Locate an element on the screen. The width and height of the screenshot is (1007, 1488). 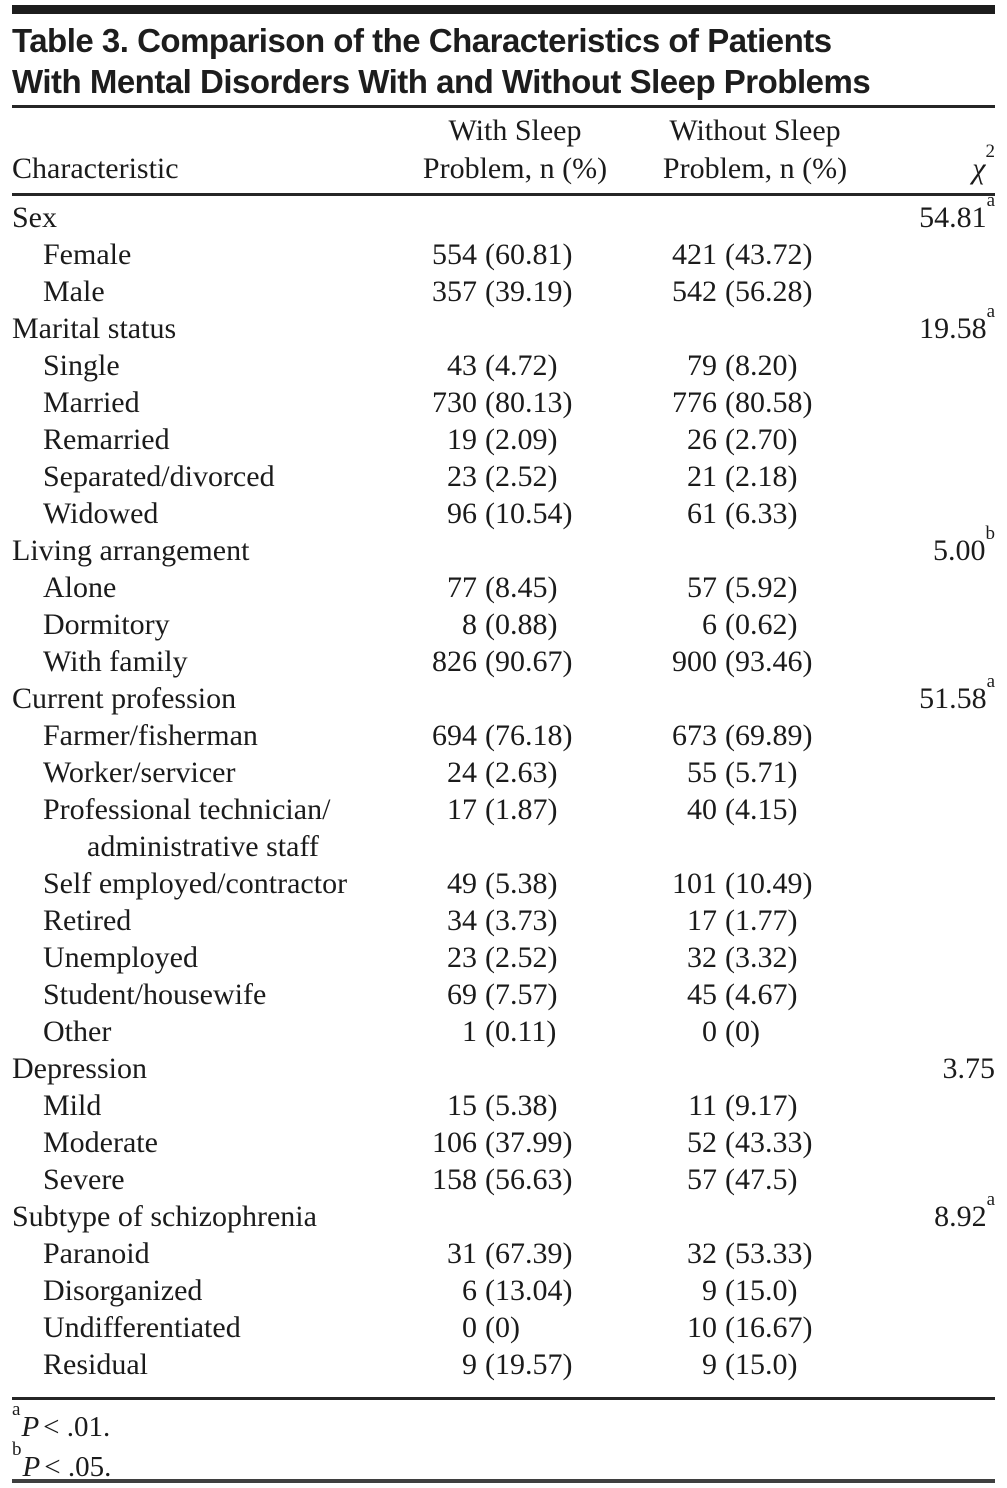
cell-without-sleep-value: 542 (56.28) is located at coordinates (755, 291).